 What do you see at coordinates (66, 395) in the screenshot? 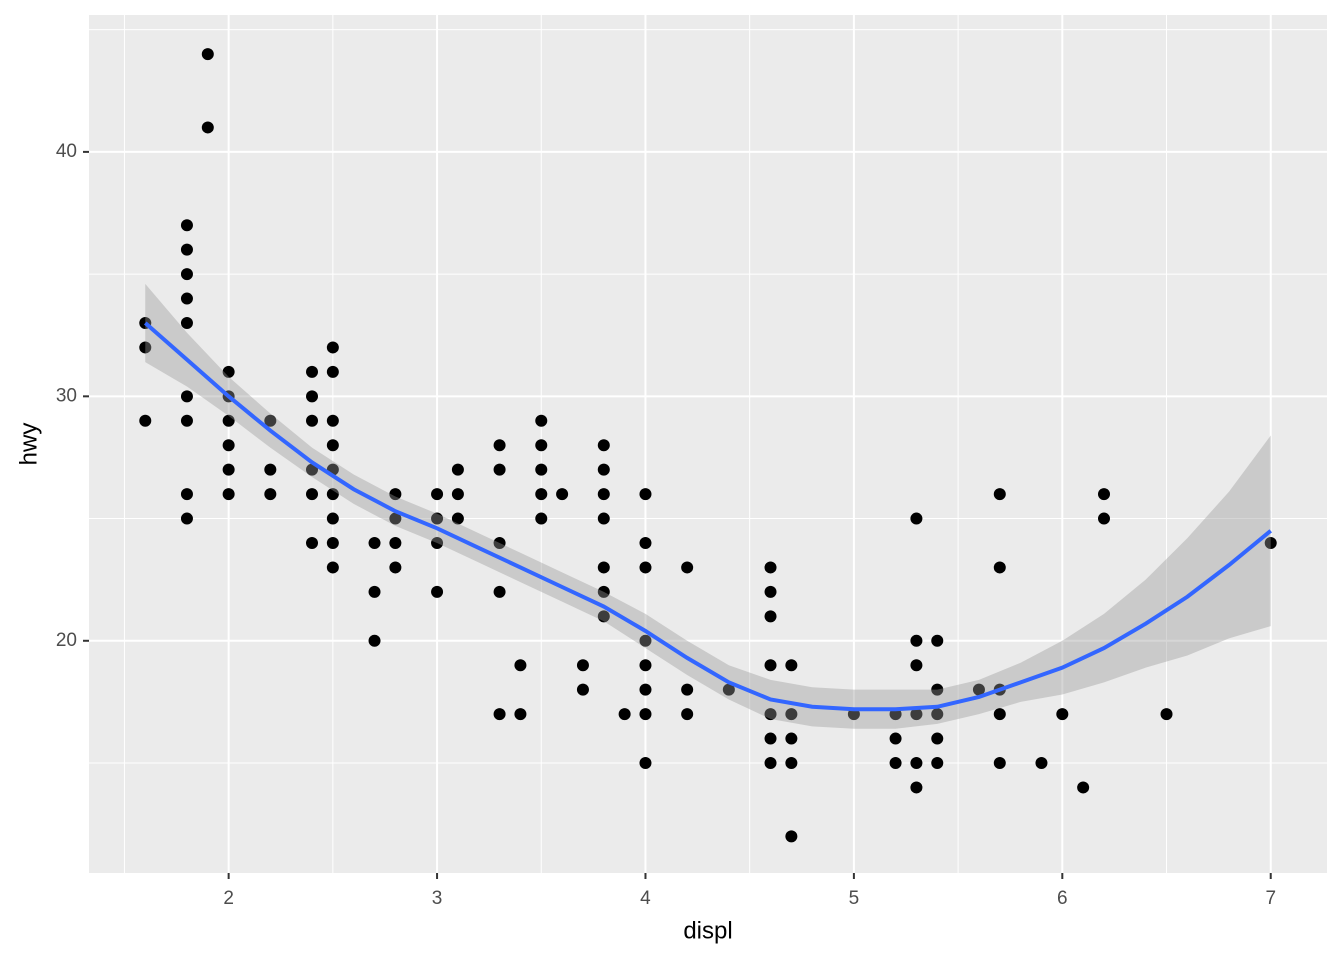
I see `y-tick-label: 30` at bounding box center [66, 395].